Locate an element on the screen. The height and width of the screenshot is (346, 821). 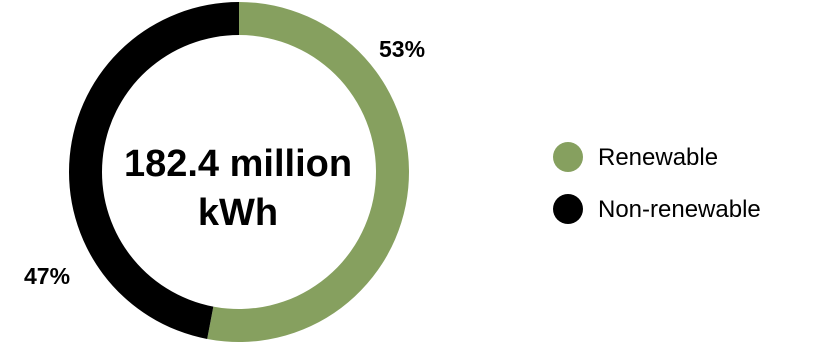
legend: Renewable Non-renewable is located at coordinates (657, 183).